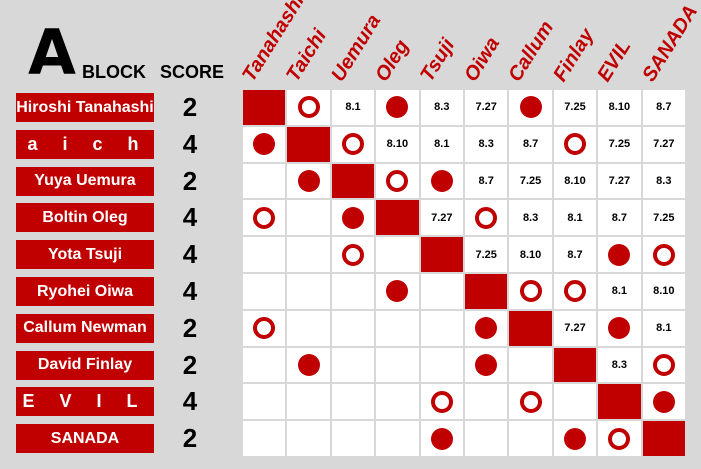  What do you see at coordinates (437, 60) in the screenshot?
I see `column-header-4: Tsuji` at bounding box center [437, 60].